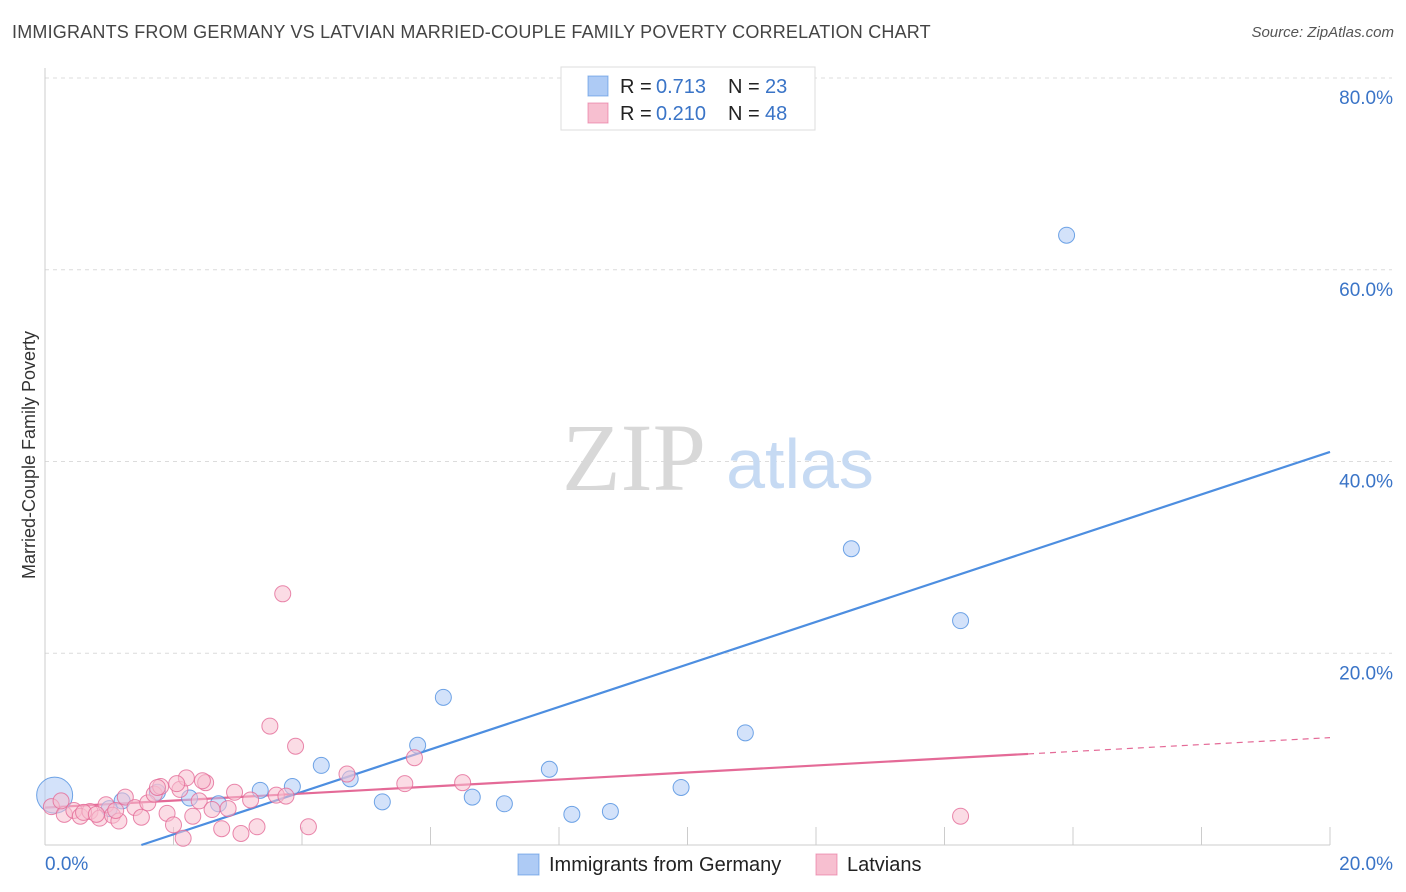  I want to click on y-tick-label: 80.0%, so click(1366, 98).